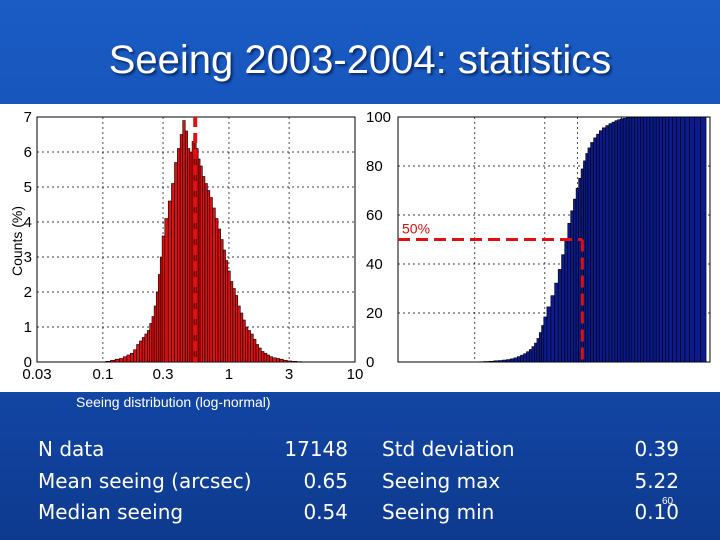 The height and width of the screenshot is (540, 720). I want to click on chart-caption: Seeing distribution (log-normal), so click(173, 402).